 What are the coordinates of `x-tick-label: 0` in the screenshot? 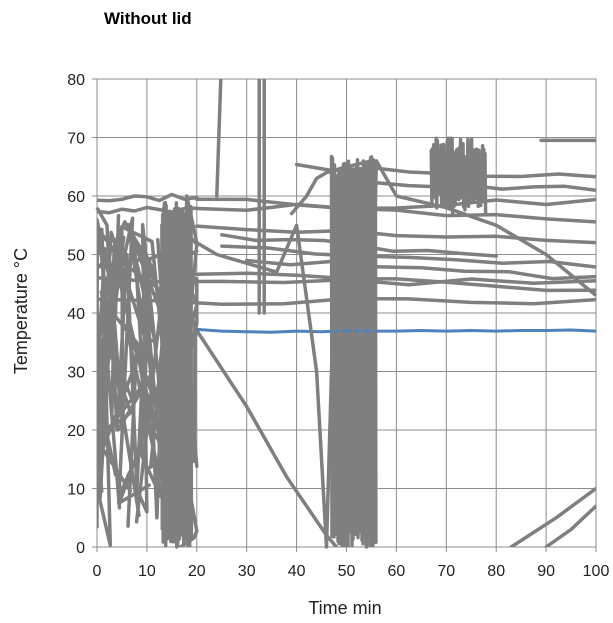 It's located at (97, 571).